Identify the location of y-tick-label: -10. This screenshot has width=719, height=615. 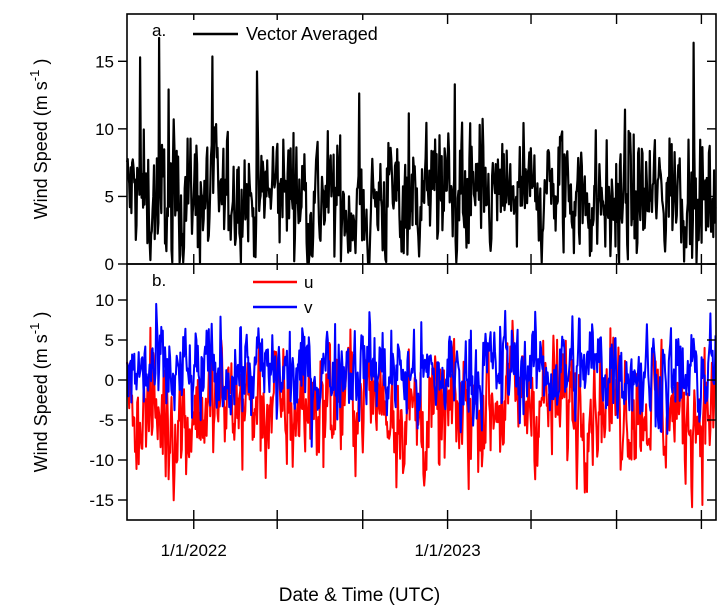
(101, 460).